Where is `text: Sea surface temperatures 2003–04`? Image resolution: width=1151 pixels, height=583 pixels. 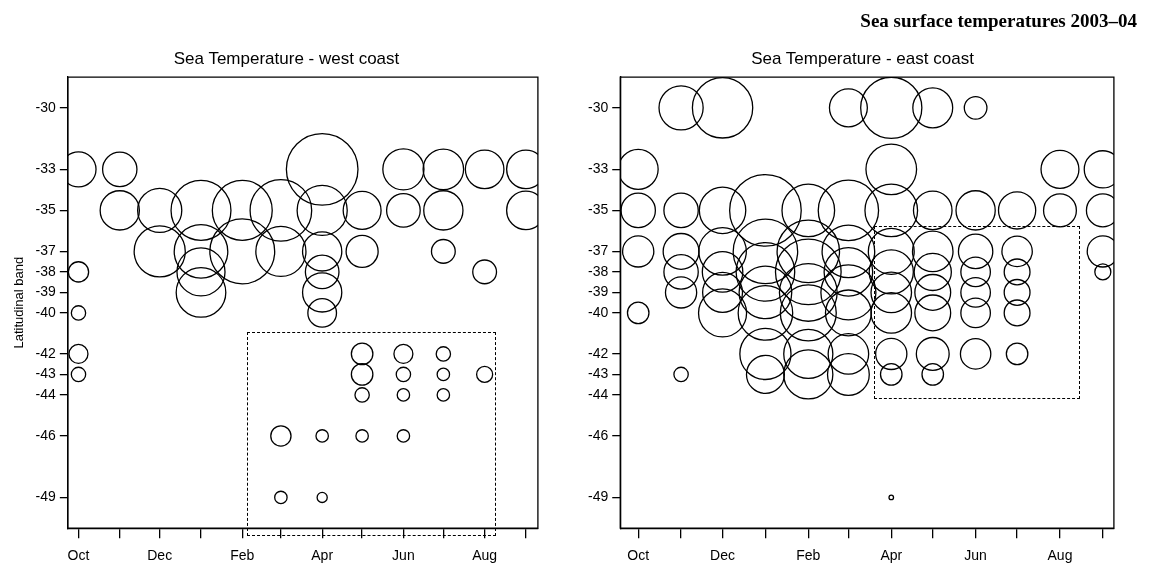 text: Sea surface temperatures 2003–04 is located at coordinates (998, 21).